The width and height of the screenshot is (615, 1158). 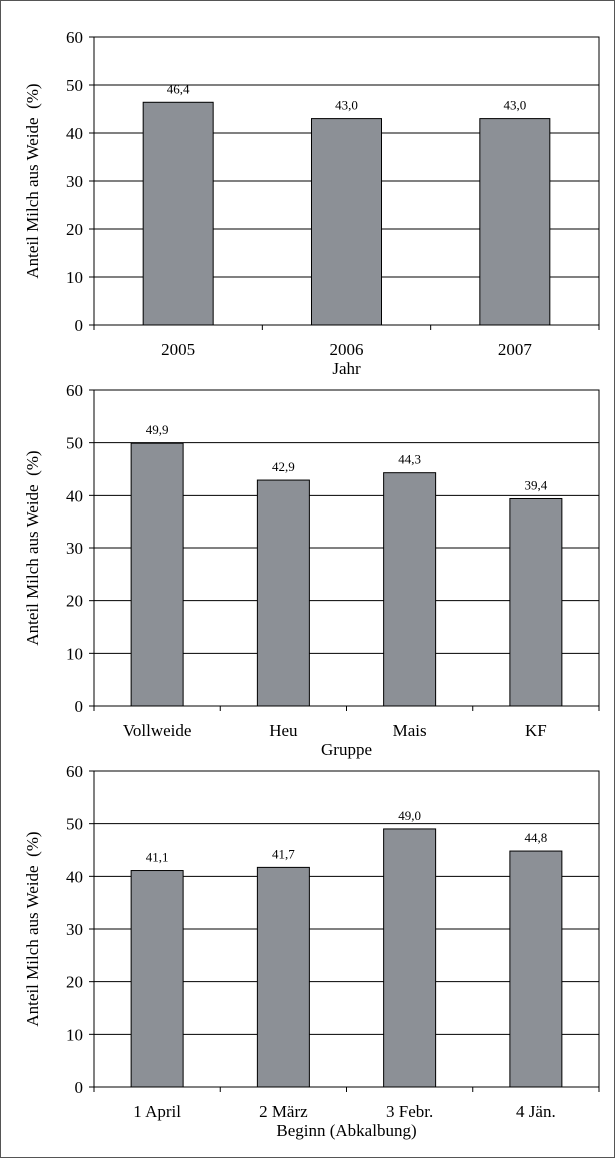 I want to click on data-label: 44,8, so click(x=536, y=837).